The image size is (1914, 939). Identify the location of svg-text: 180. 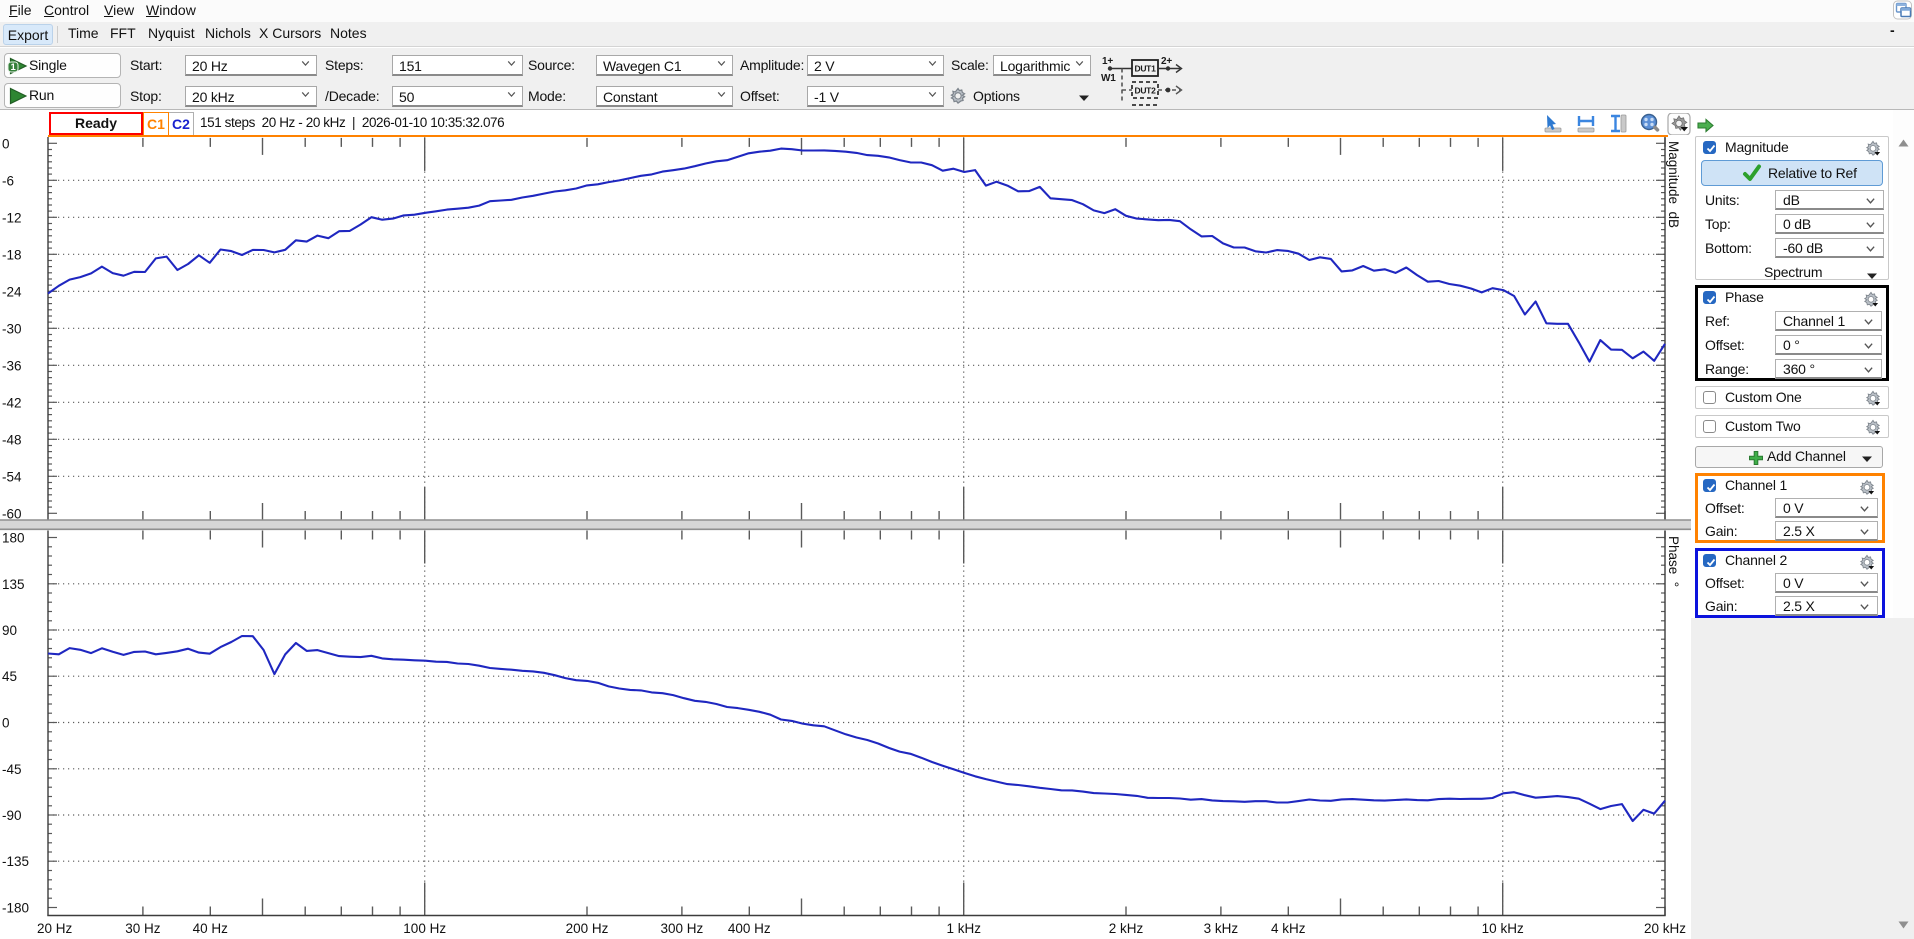
(13, 538).